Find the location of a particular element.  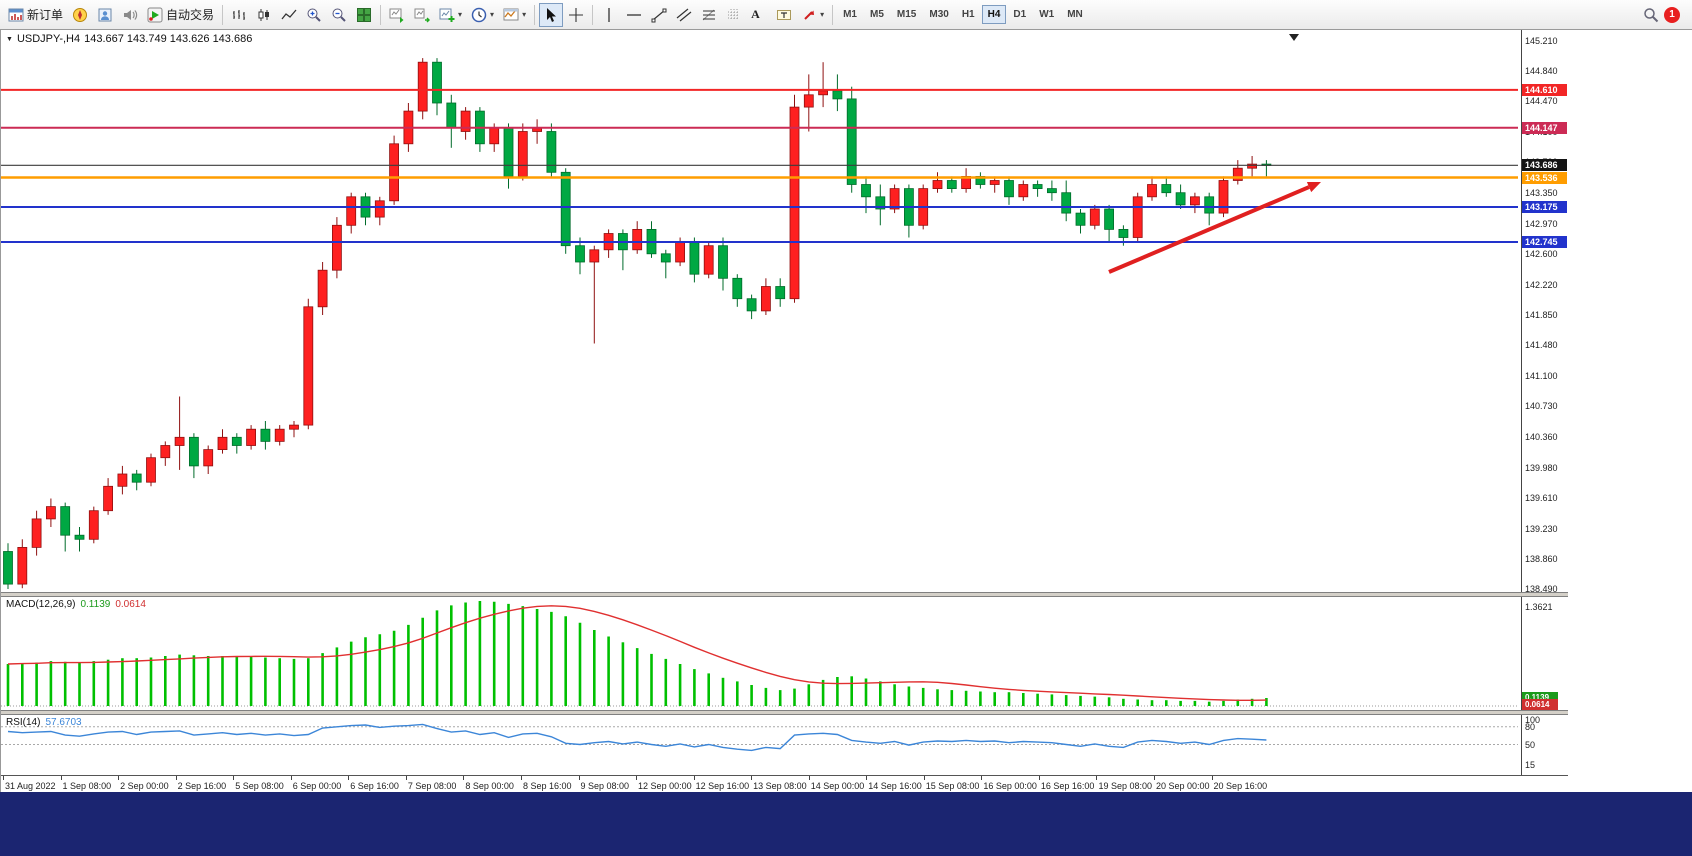

zoom-in-button is located at coordinates (314, 15).